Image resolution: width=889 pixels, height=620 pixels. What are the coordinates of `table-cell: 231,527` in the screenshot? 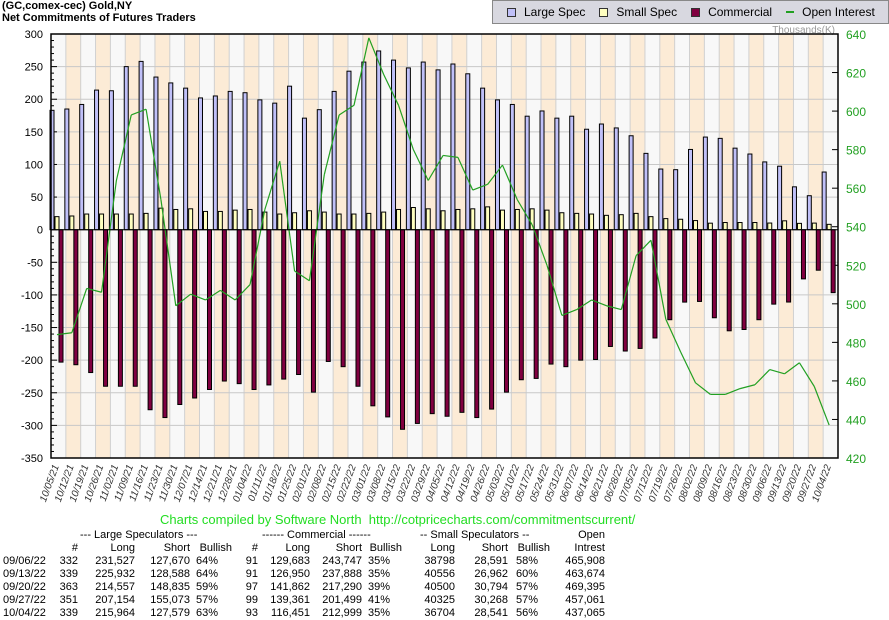 It's located at (115, 561).